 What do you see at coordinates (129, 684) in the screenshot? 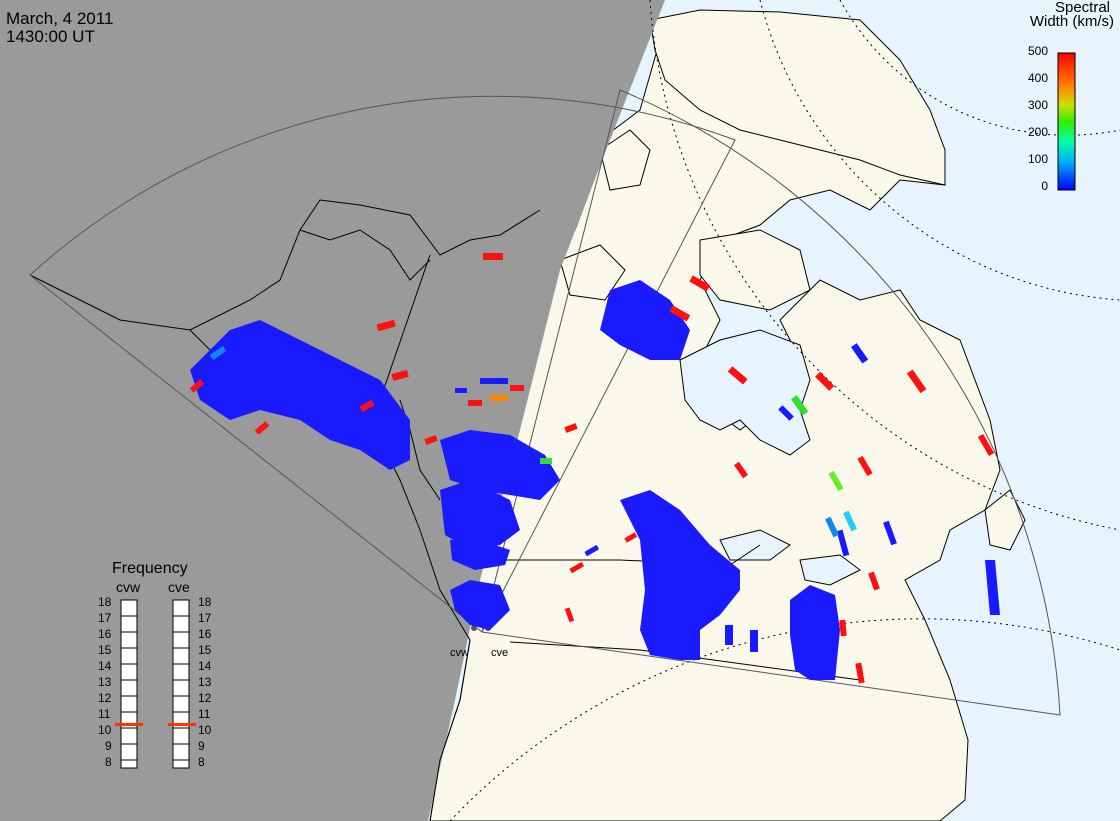
I see `frequency-column-cvw` at bounding box center [129, 684].